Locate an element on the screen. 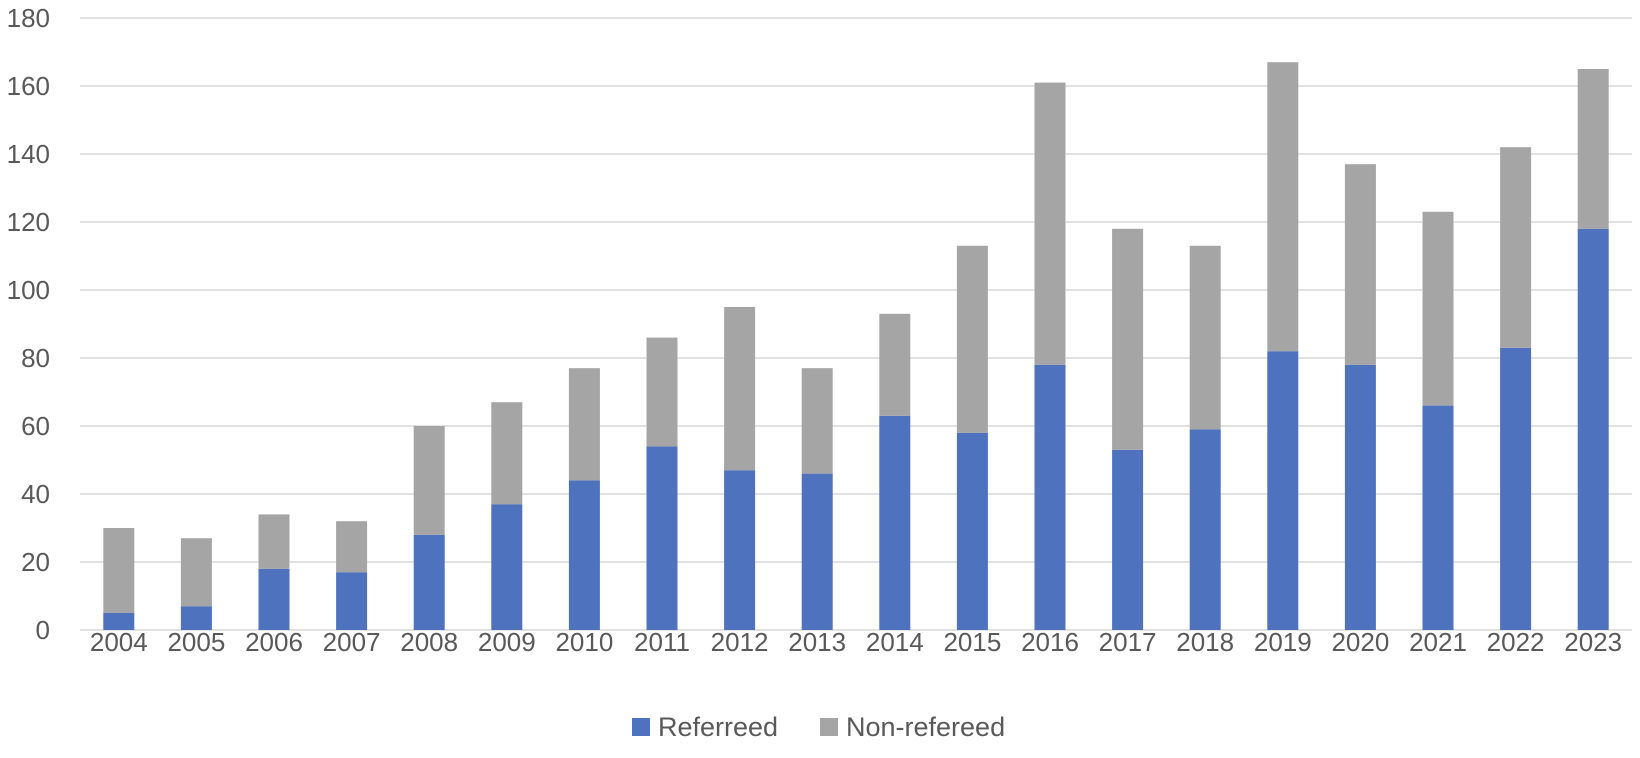 The width and height of the screenshot is (1640, 758). x-tick-label: 2007 is located at coordinates (352, 642).